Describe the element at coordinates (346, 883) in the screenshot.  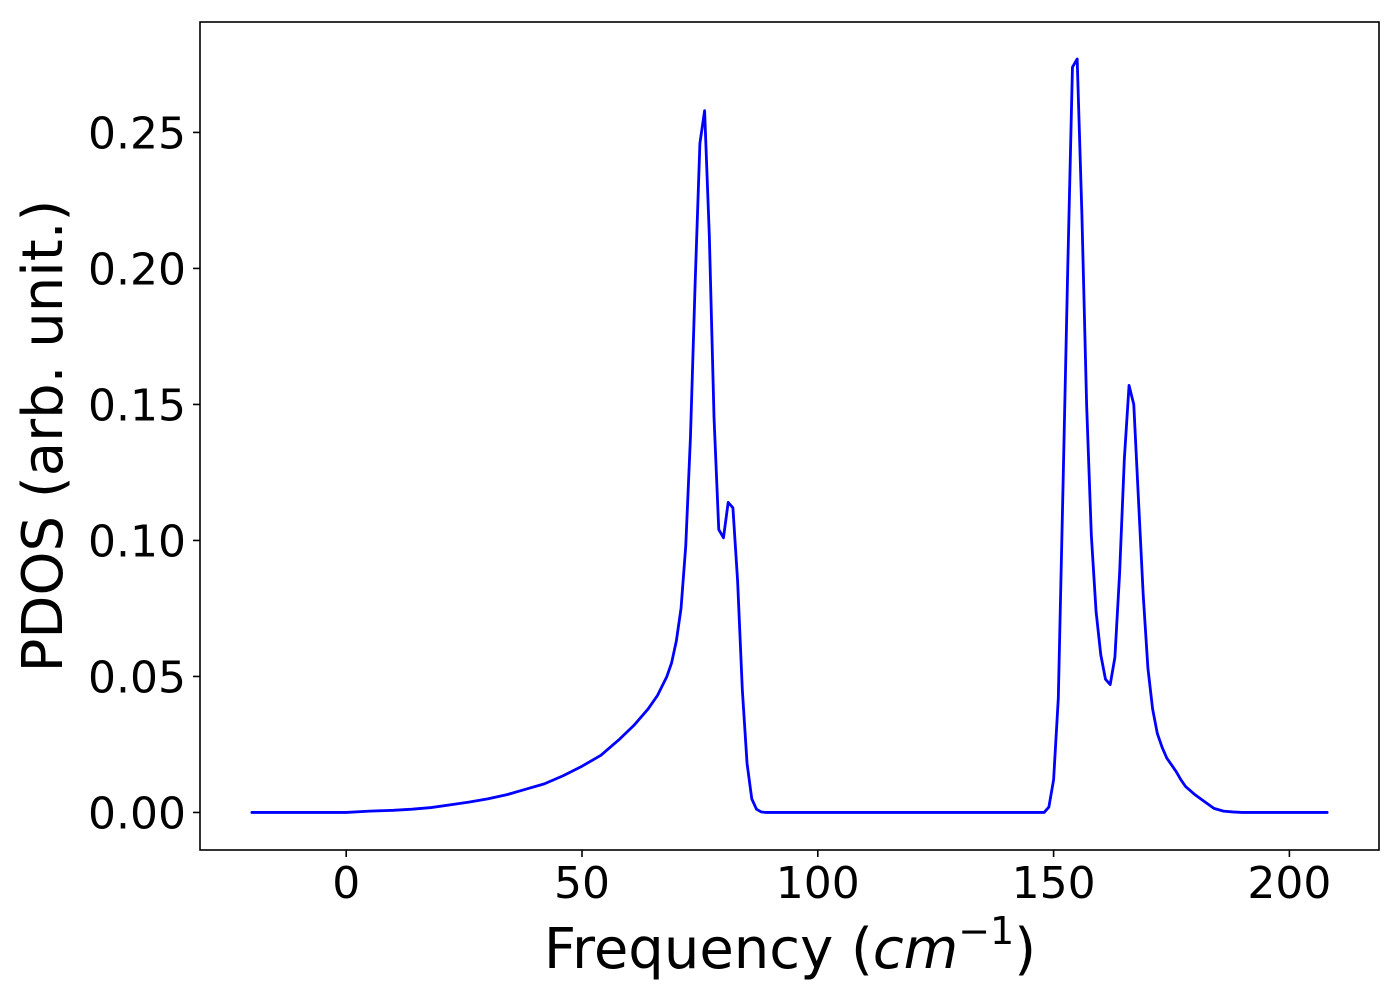
I see `x-tick-label: 0` at that location.